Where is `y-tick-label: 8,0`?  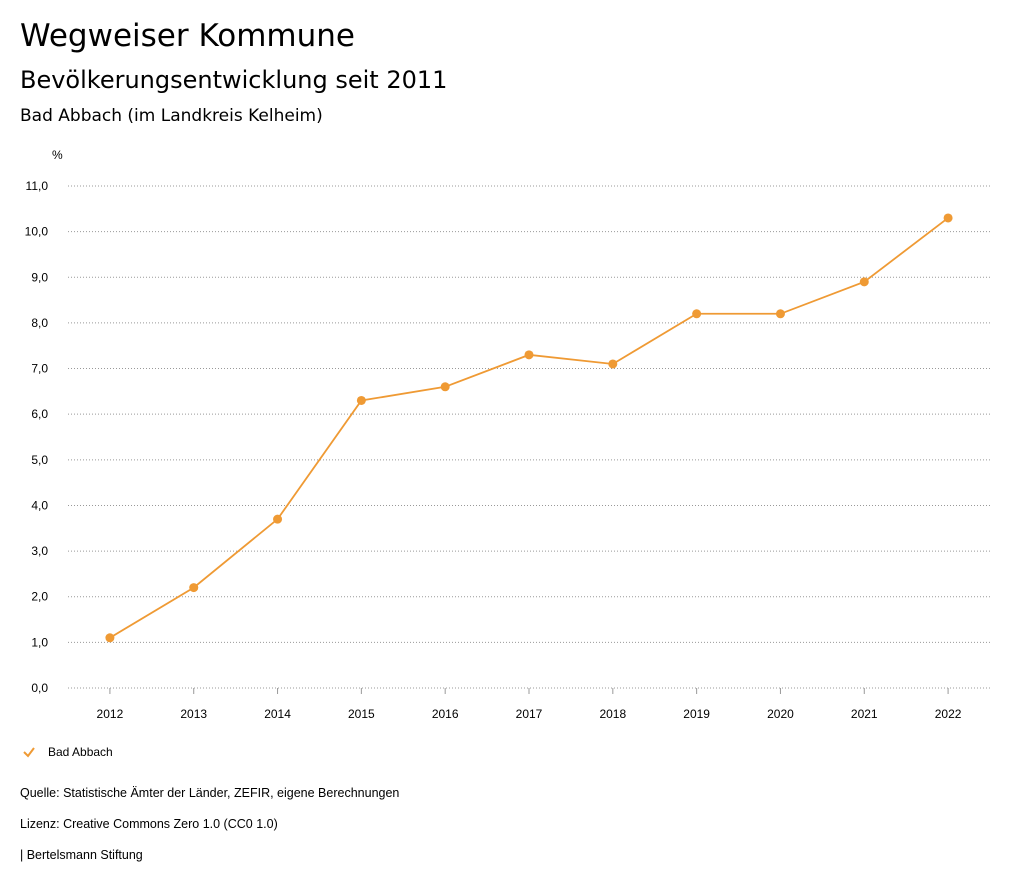 y-tick-label: 8,0 is located at coordinates (39, 323).